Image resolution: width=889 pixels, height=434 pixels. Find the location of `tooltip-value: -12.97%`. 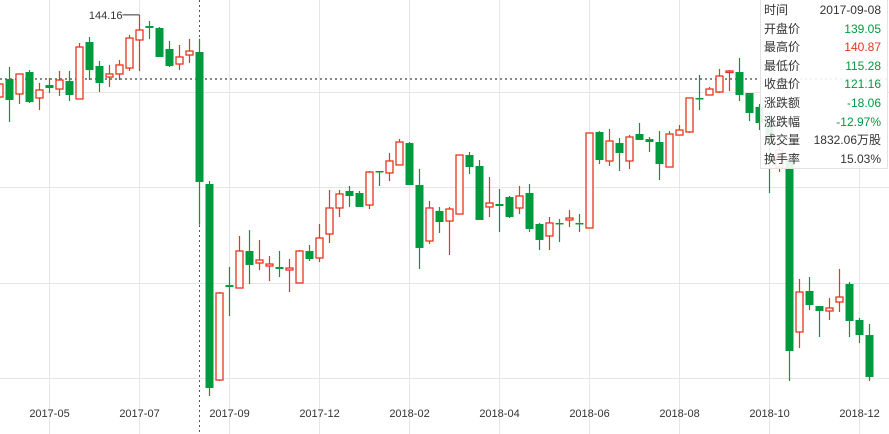

tooltip-value: -12.97% is located at coordinates (858, 121).